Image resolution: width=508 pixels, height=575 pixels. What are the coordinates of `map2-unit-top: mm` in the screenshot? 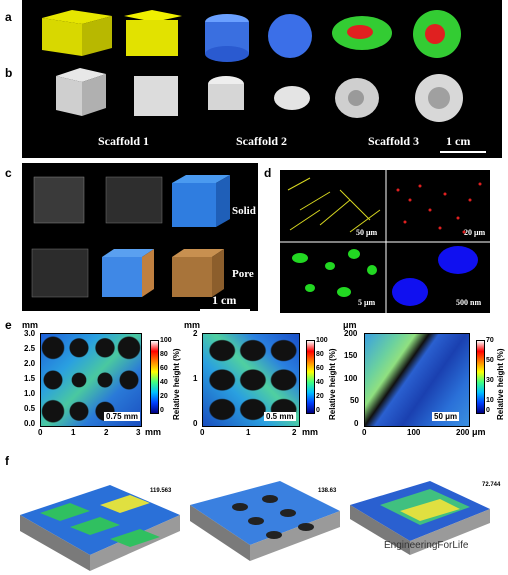 It's located at (192, 325).